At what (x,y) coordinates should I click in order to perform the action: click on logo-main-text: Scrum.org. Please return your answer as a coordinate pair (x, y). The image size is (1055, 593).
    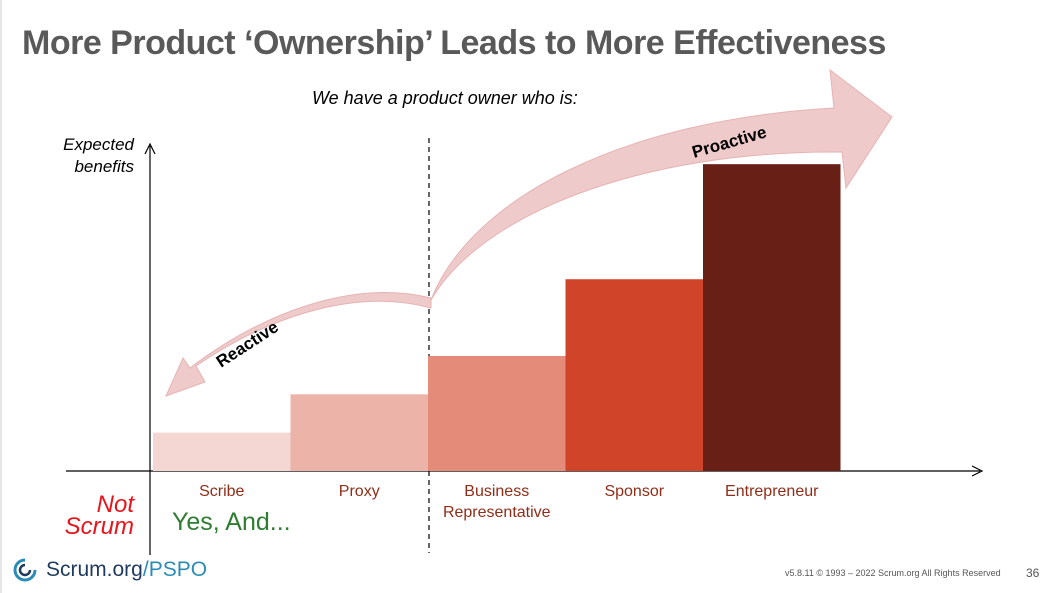
    Looking at the image, I should click on (94, 569).